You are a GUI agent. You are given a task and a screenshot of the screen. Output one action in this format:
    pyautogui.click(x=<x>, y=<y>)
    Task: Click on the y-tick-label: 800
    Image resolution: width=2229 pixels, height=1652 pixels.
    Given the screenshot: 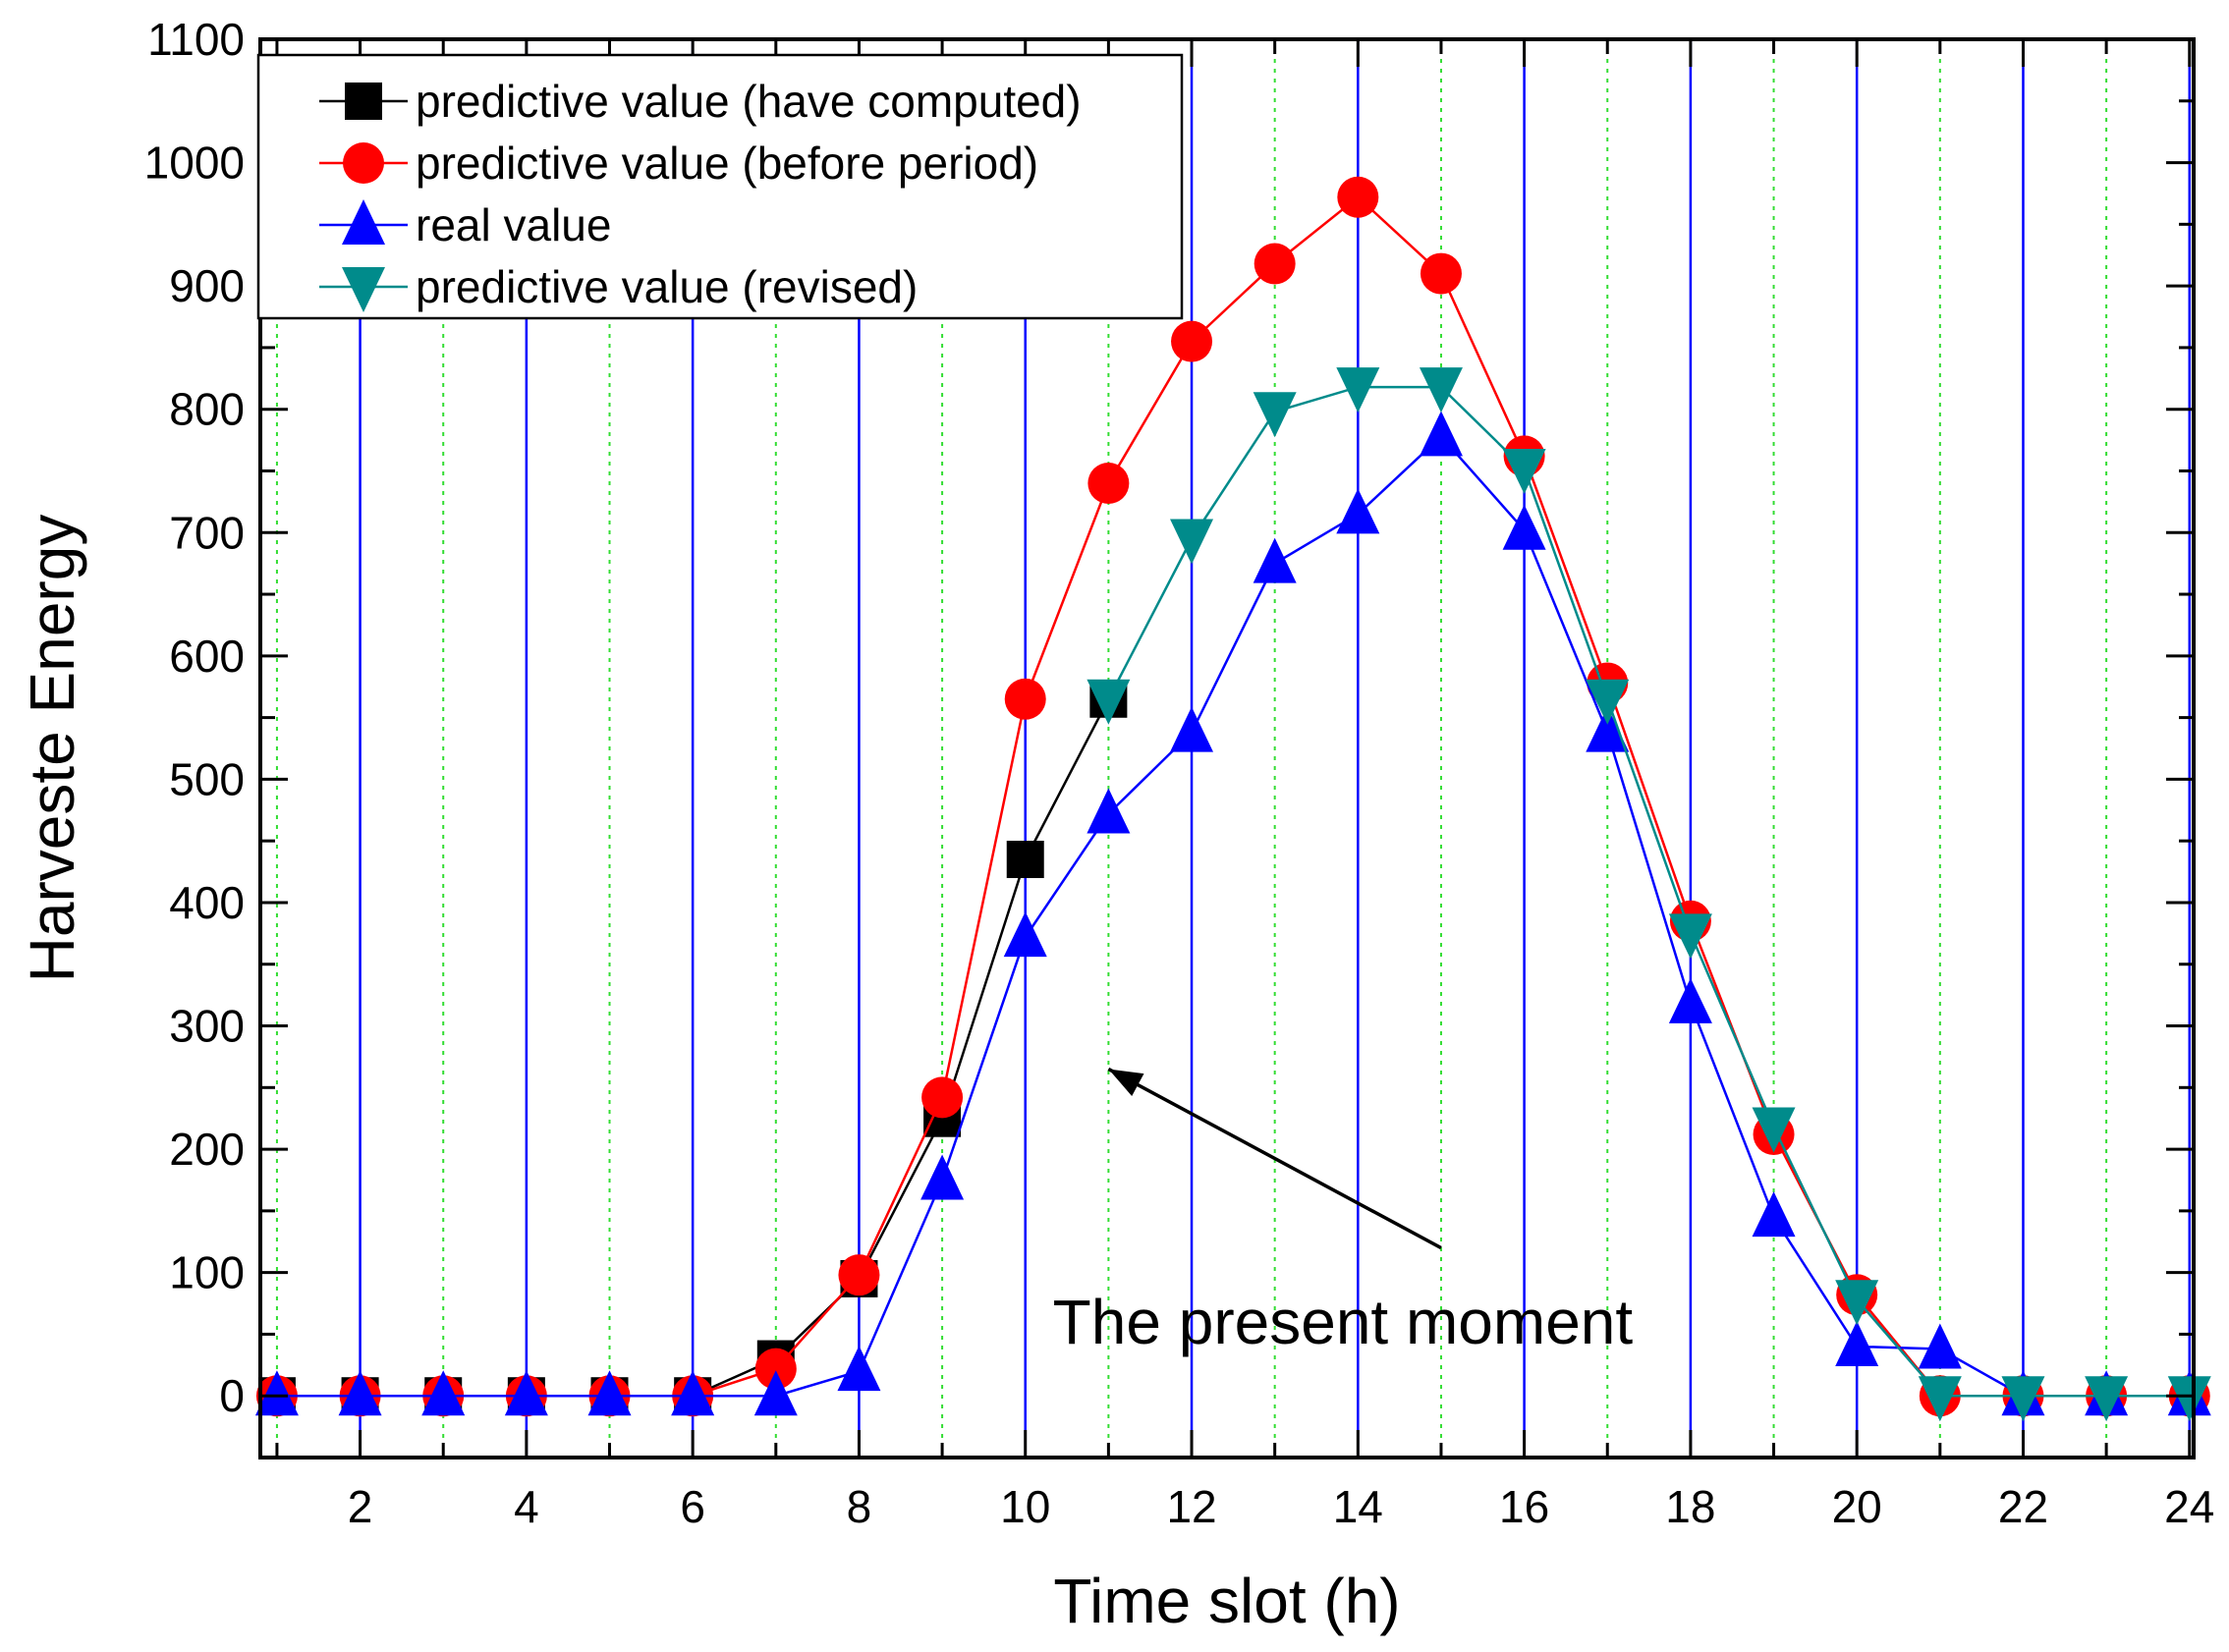 What is the action you would take?
    pyautogui.click(x=207, y=409)
    